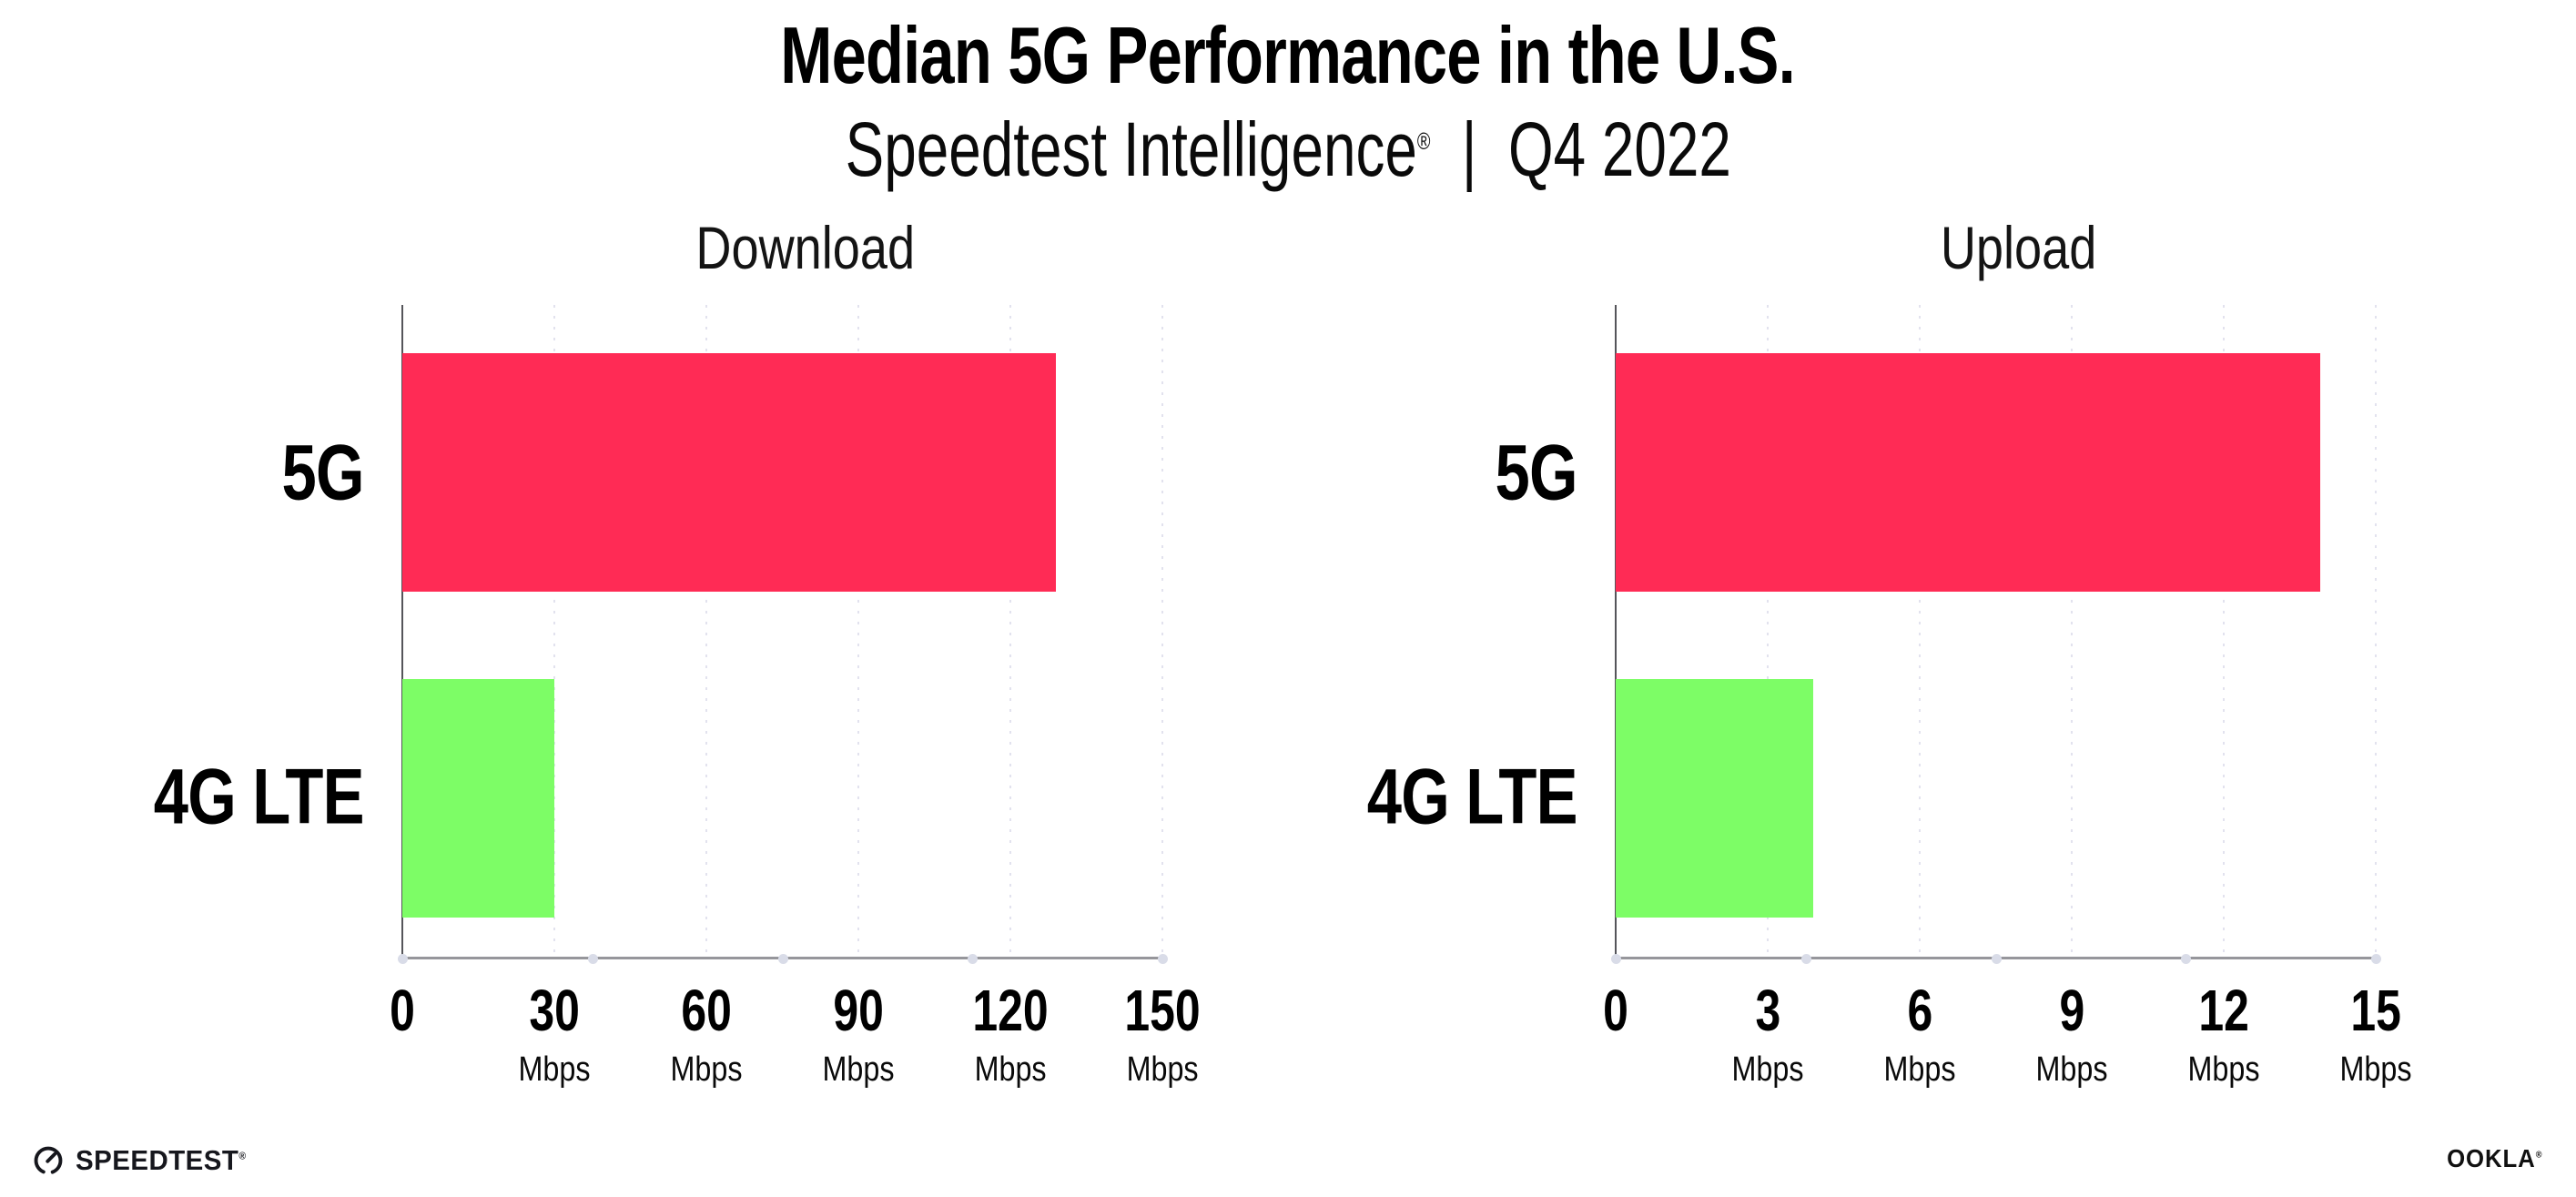 This screenshot has width=2576, height=1197. Describe the element at coordinates (1715, 798) in the screenshot. I see `bar-4g-lte-upload` at that location.